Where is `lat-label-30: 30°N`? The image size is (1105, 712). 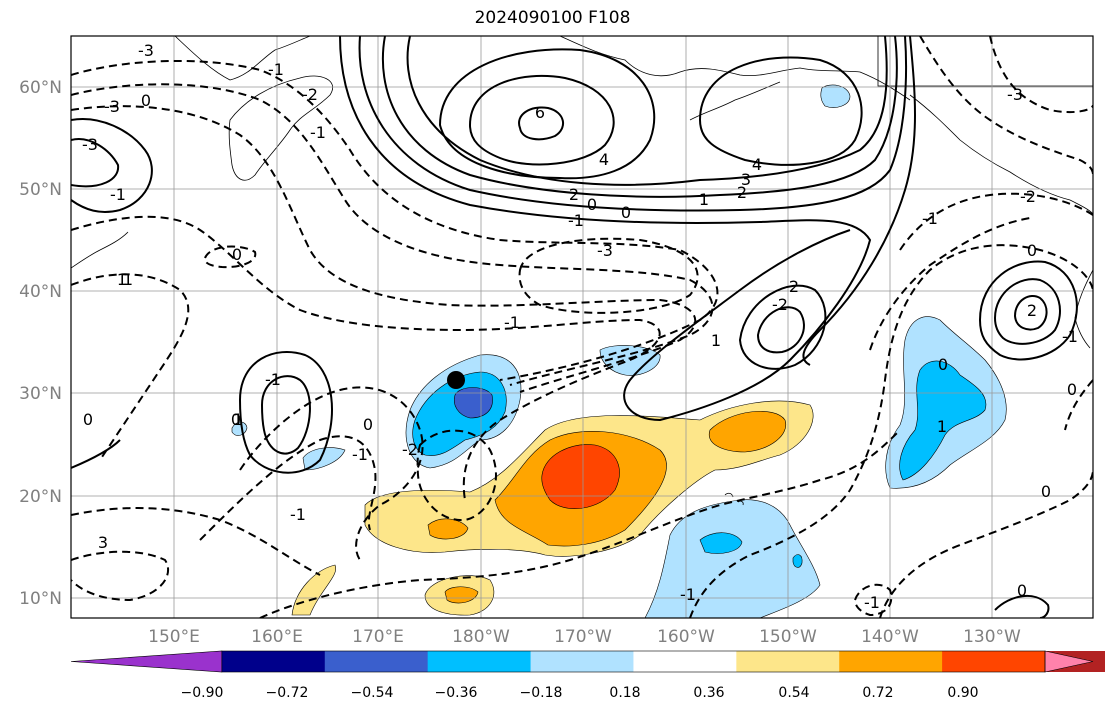
lat-label-30: 30°N is located at coordinates (40, 394).